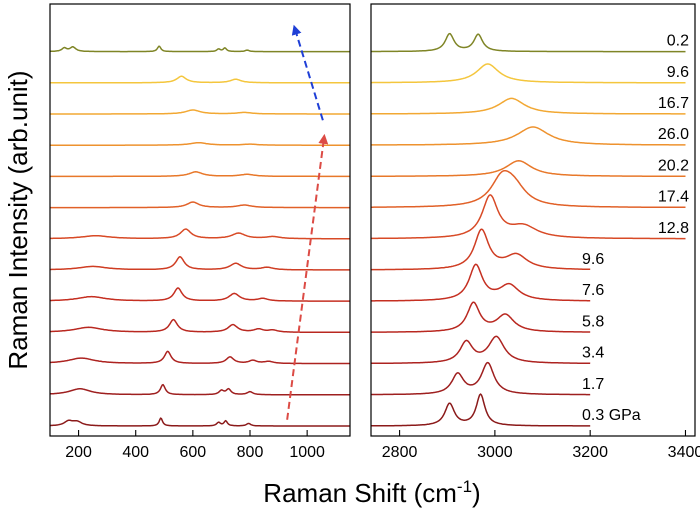 The height and width of the screenshot is (512, 700). What do you see at coordinates (464, 486) in the screenshot?
I see `x-axis-label-superscript: -1` at bounding box center [464, 486].